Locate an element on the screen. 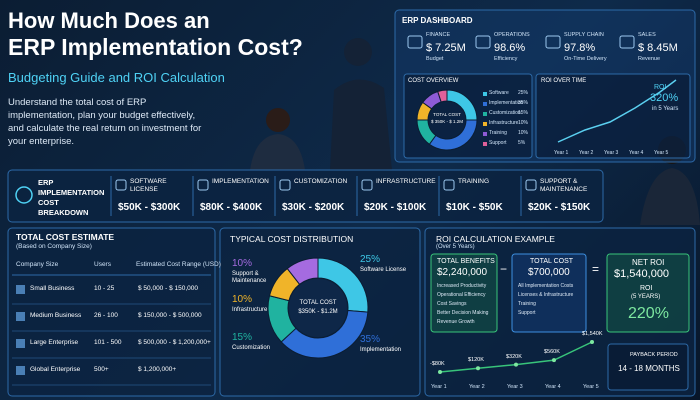  legend-value: 25% is located at coordinates (523, 93).